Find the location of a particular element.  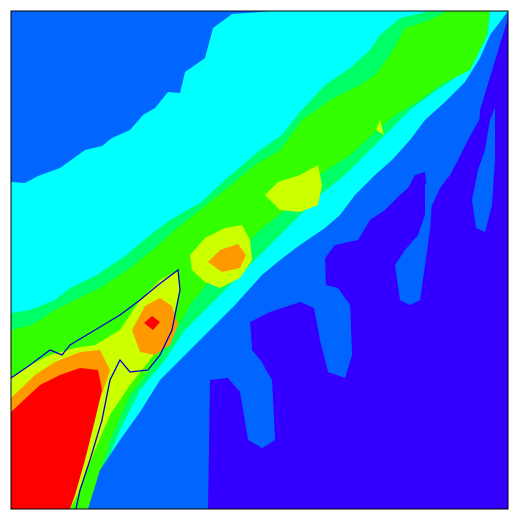

contour-region-red-bottomleft is located at coordinates (56, 438).